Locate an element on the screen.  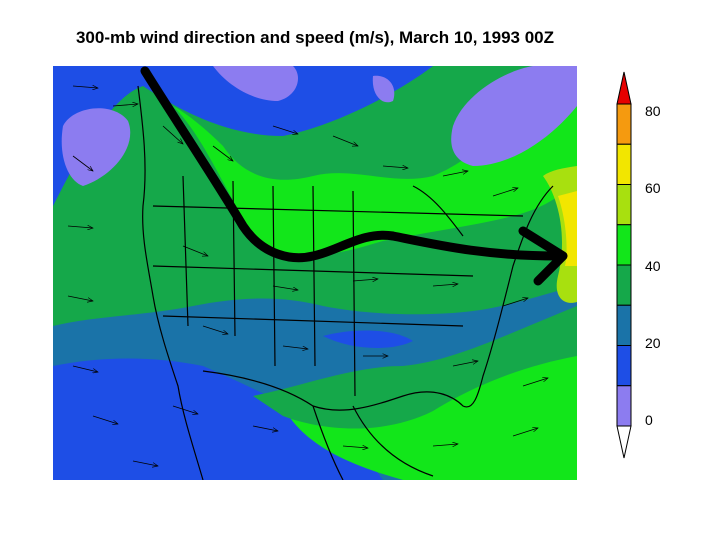
colorbar-label-20: 20 is located at coordinates (653, 343).